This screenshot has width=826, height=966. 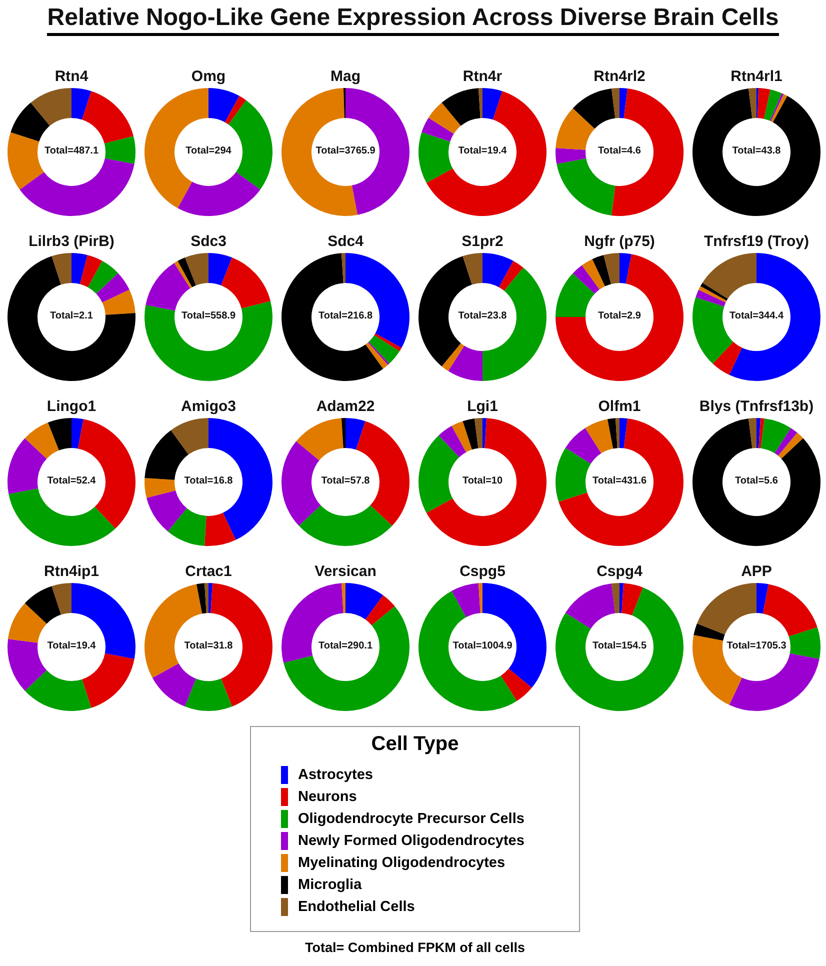 What do you see at coordinates (71, 151) in the screenshot?
I see `text: Total=487.1` at bounding box center [71, 151].